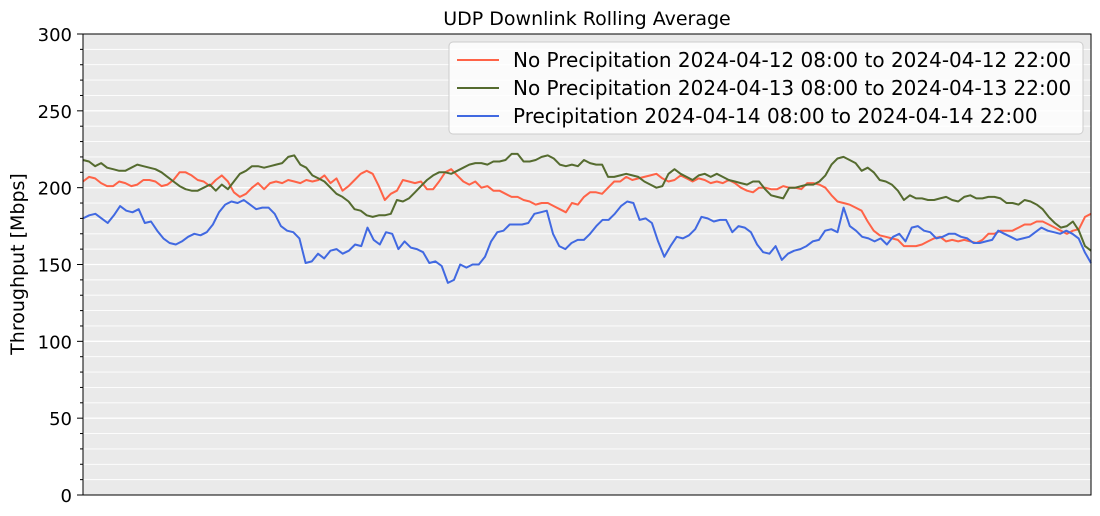 Image resolution: width=1100 pixels, height=516 pixels. Describe the element at coordinates (55, 112) in the screenshot. I see `y-tick-label: 250` at that location.